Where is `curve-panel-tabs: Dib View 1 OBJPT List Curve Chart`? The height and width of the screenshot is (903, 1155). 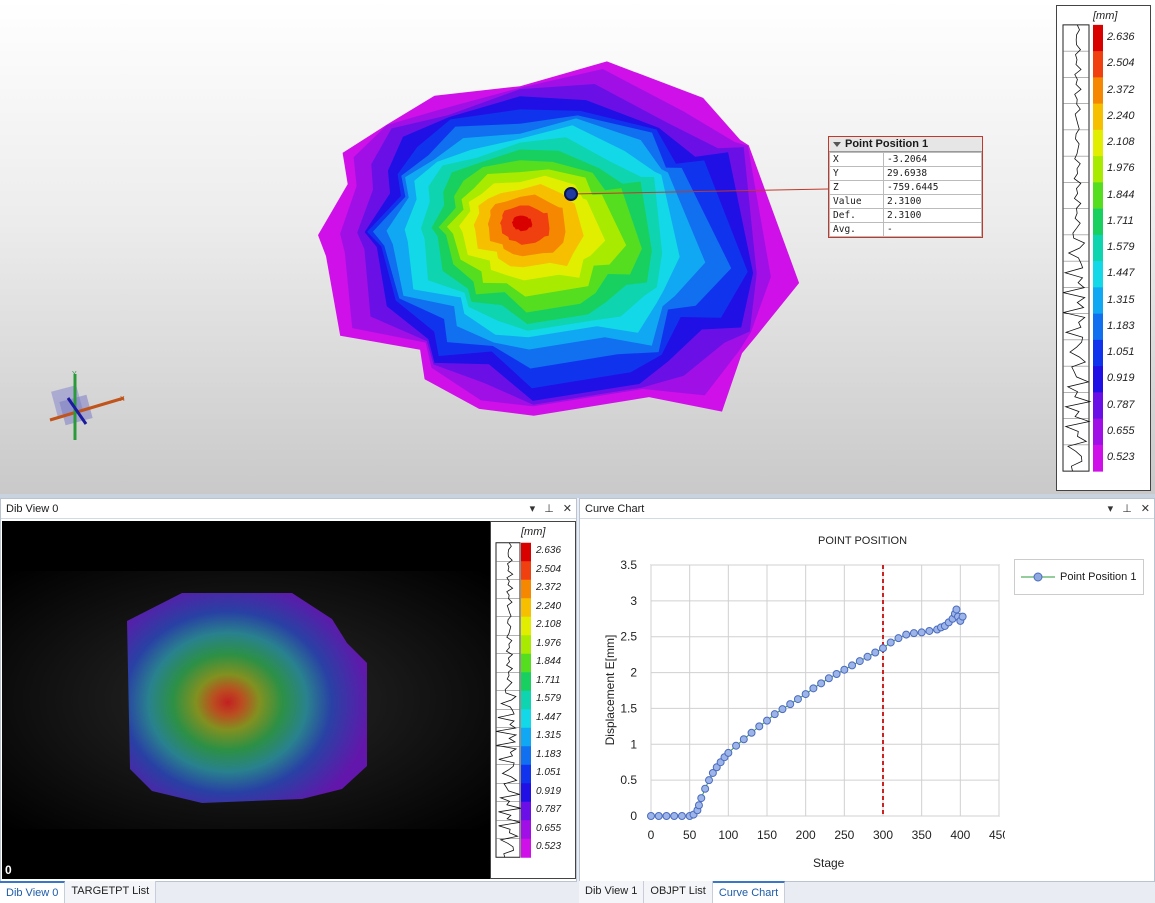 curve-panel-tabs: Dib View 1 OBJPT List Curve Chart is located at coordinates (682, 892).